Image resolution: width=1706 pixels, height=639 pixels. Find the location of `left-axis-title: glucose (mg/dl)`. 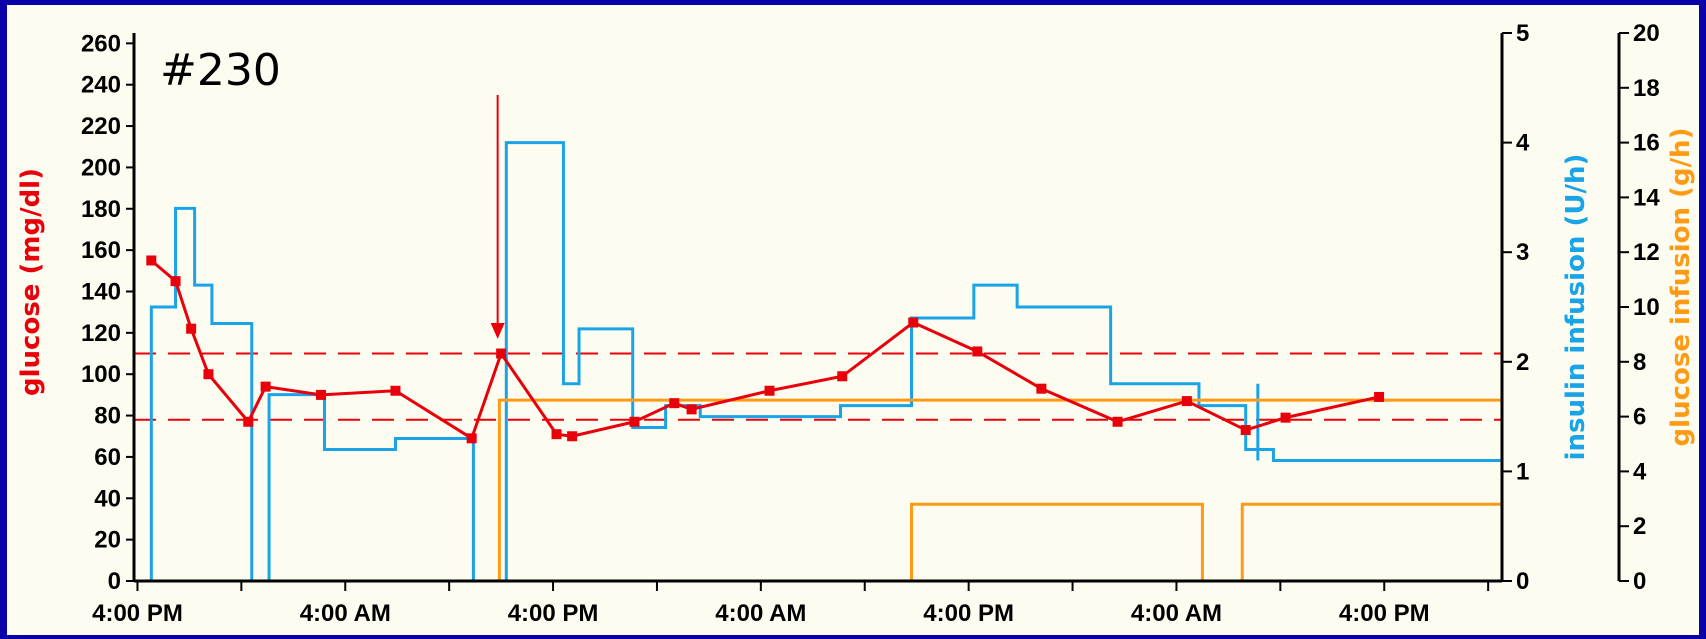

left-axis-title: glucose (mg/dl) is located at coordinates (31, 282).